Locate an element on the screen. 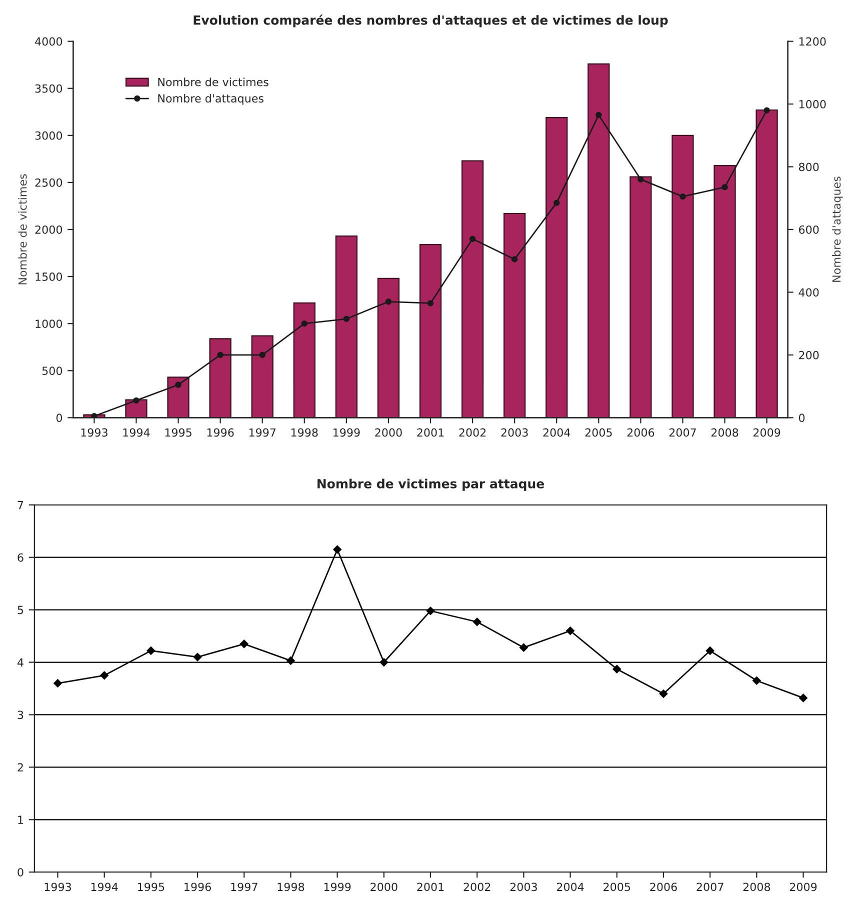 The image size is (861, 918). y-tick-label: 5 is located at coordinates (21, 610).